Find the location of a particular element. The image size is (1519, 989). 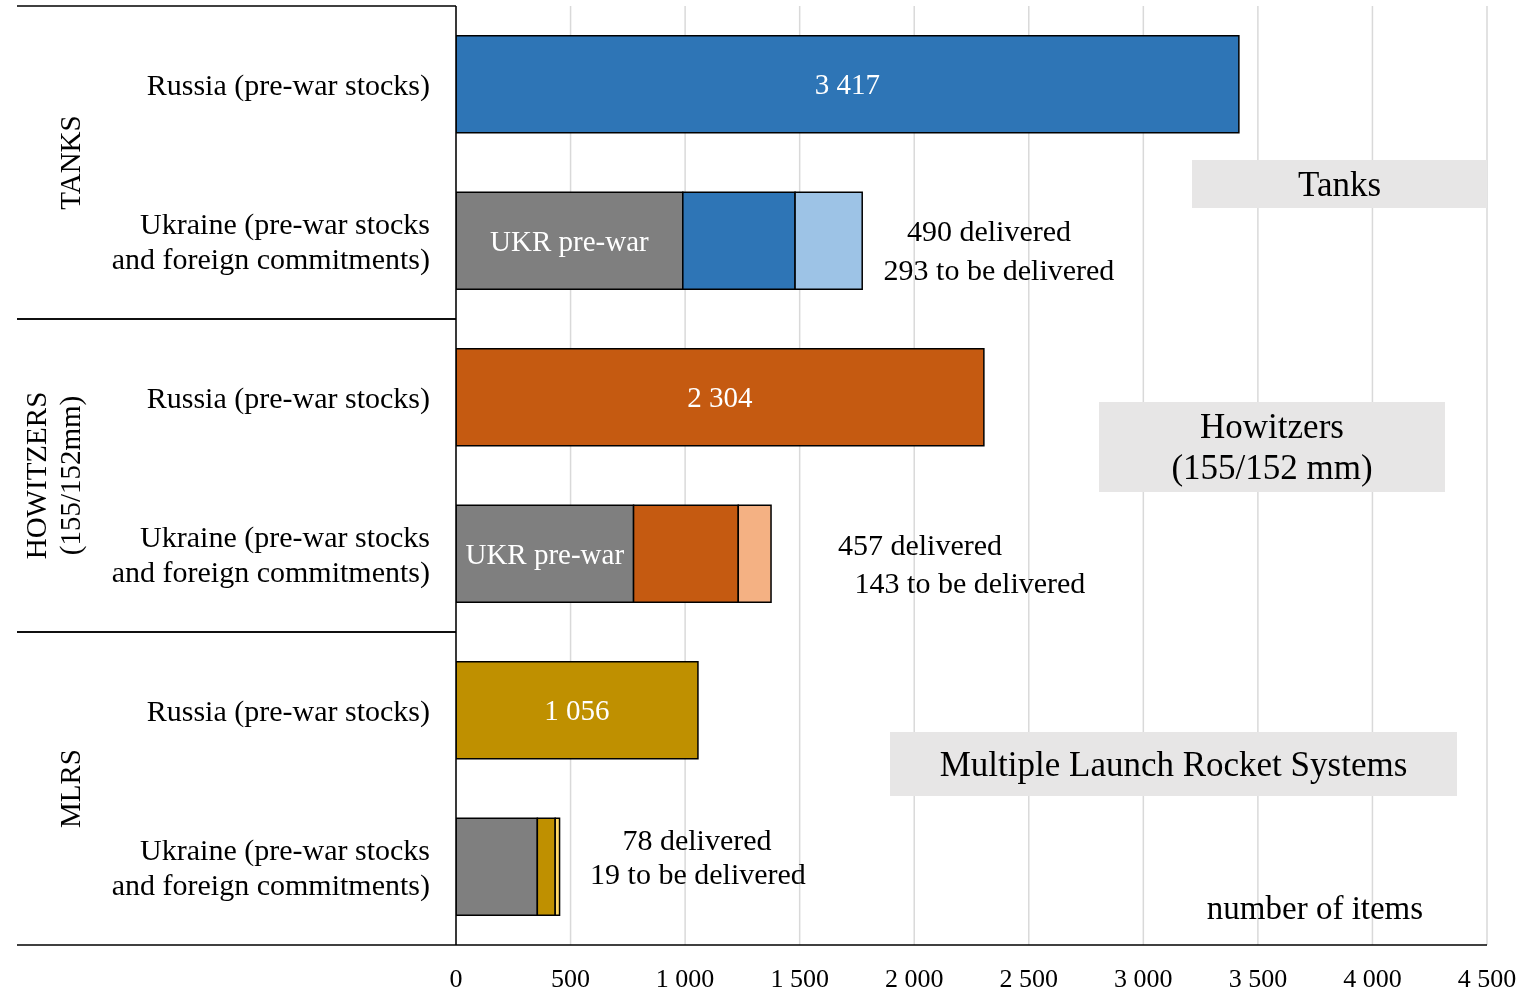

text: MLRS is located at coordinates (70, 788).